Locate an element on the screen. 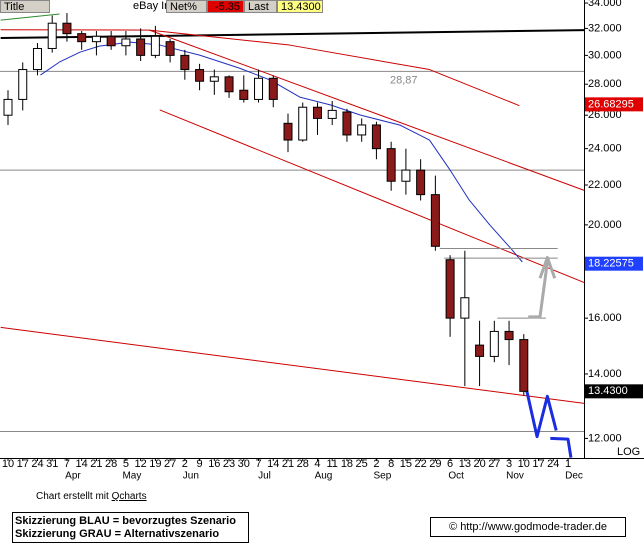  x-tick-label: 31 is located at coordinates (52, 464).